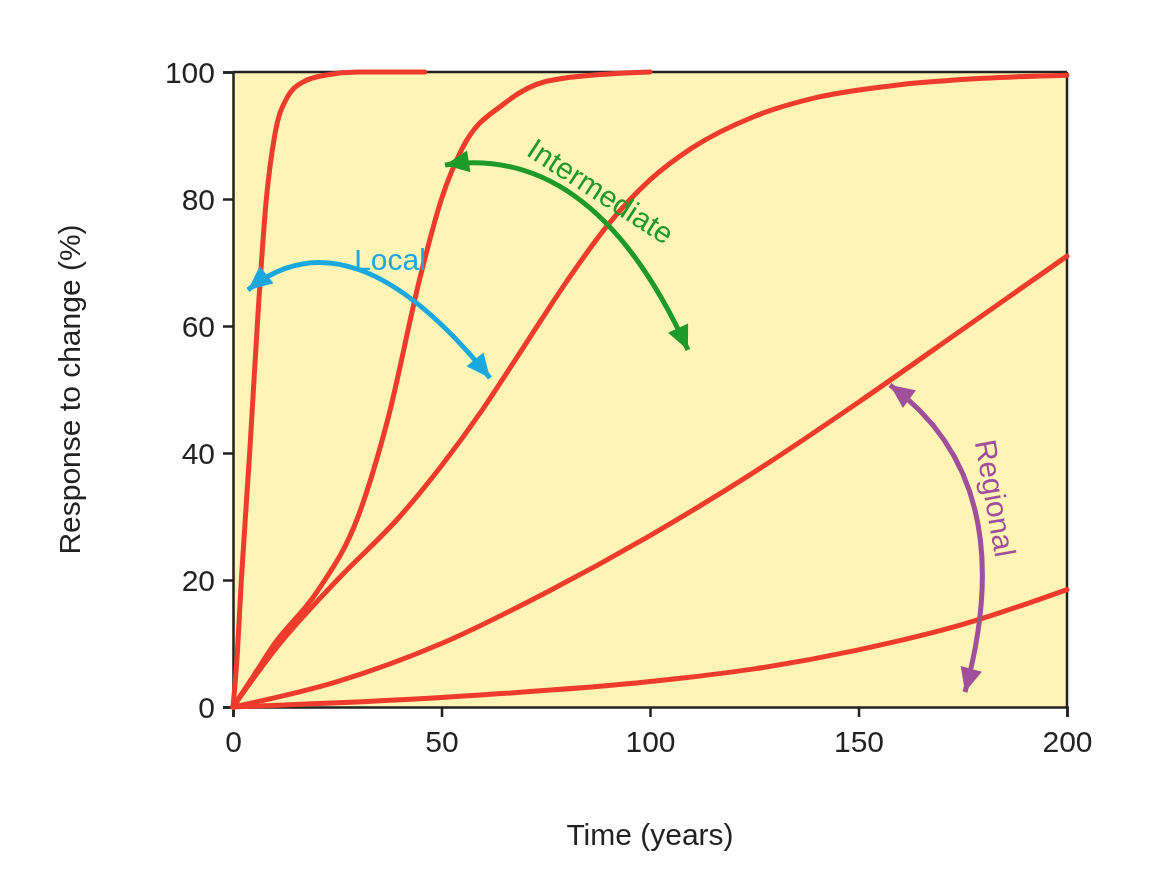  What do you see at coordinates (198, 199) in the screenshot?
I see `y-tick-label: 80` at bounding box center [198, 199].